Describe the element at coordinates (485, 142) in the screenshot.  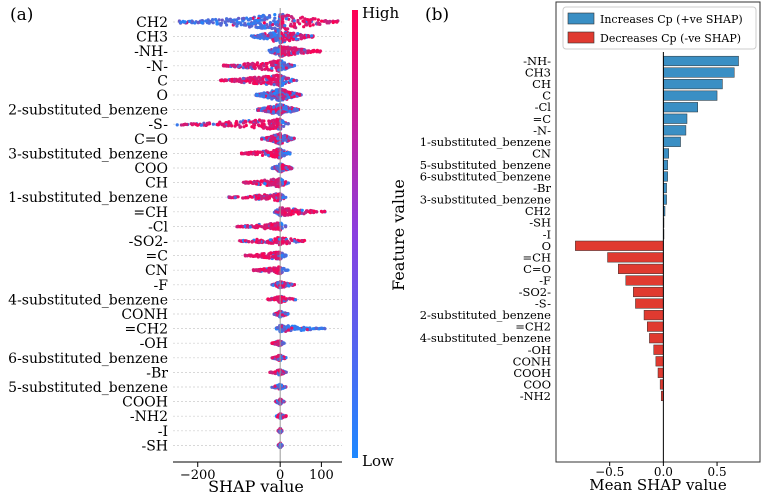
I see `bar-category-label: 1-substituted_benzene` at that location.